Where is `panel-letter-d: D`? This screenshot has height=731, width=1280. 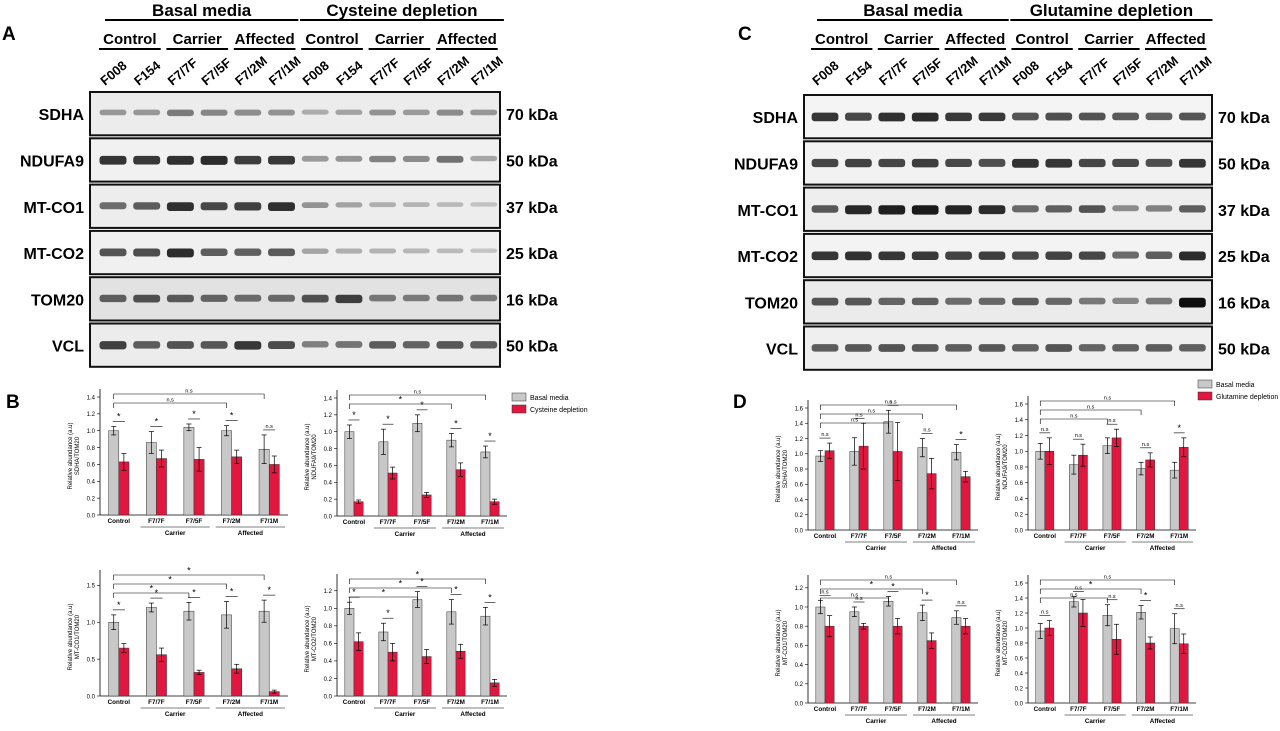
panel-letter-d: D is located at coordinates (740, 402).